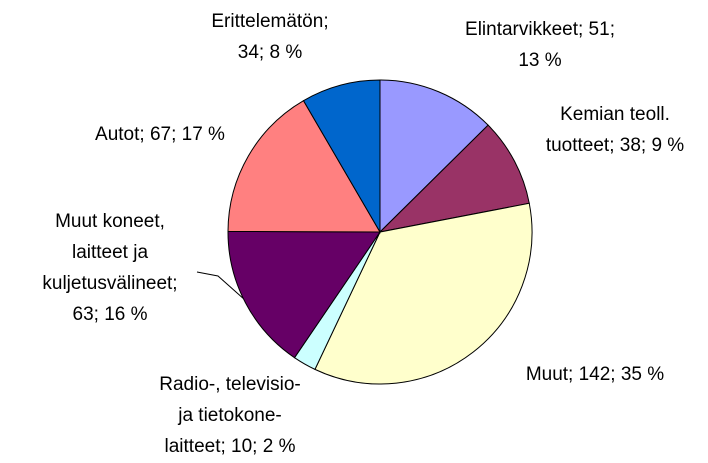 This screenshot has height=463, width=708. Describe the element at coordinates (270, 52) in the screenshot. I see `data-label: 34; 8 %` at that location.